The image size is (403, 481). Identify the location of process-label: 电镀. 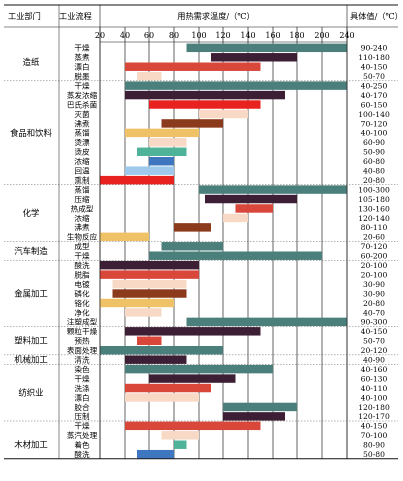
(82, 284).